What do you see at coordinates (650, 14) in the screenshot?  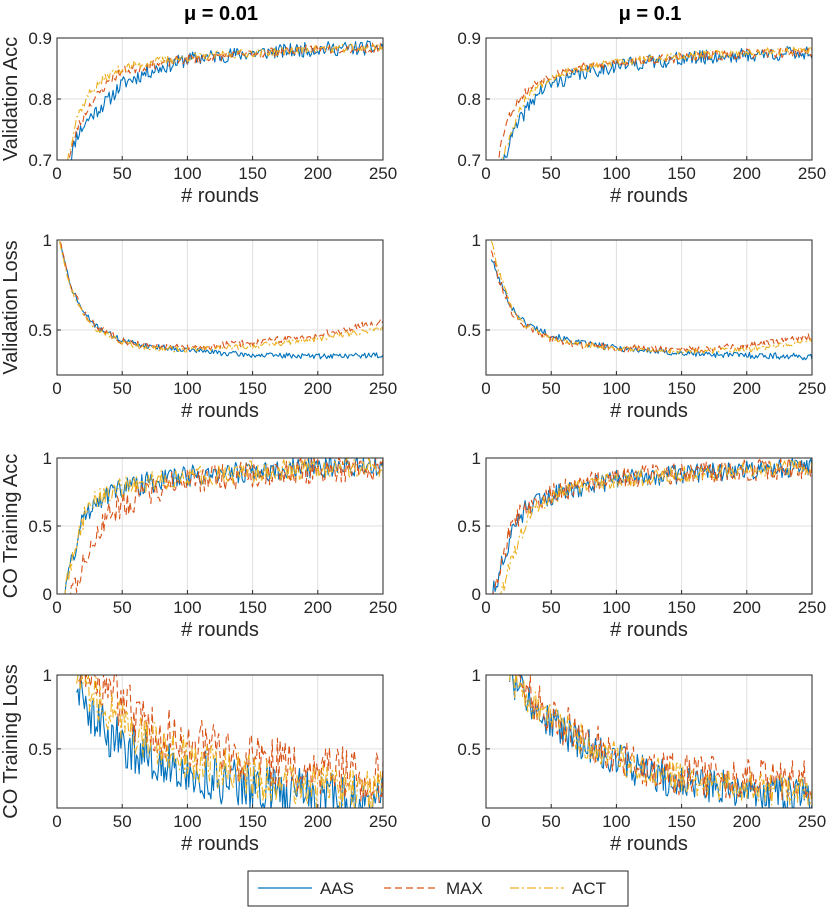 I see `column-title-mu-01: μ = 0.1` at bounding box center [650, 14].